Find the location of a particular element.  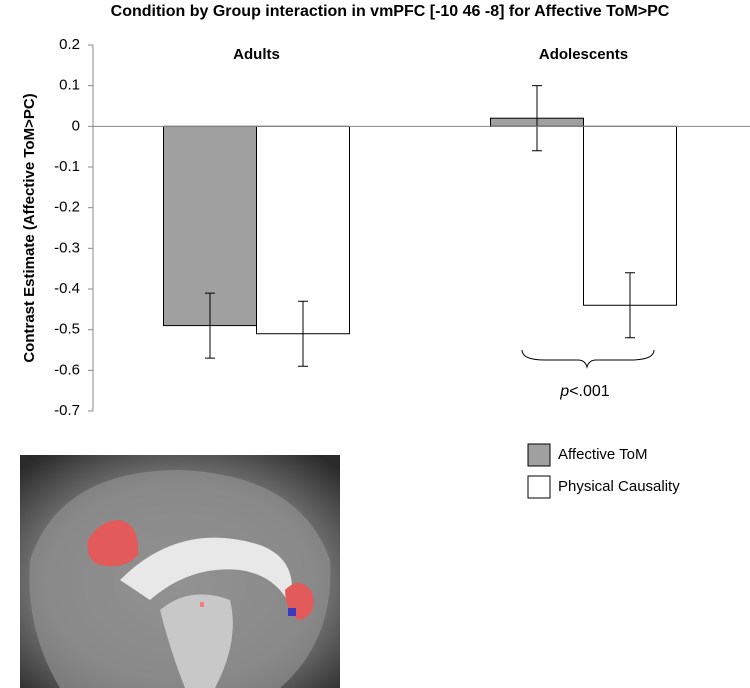

y-axis-label: Contrast Estimate (Affective ToM>PC) is located at coordinates (29, 227).